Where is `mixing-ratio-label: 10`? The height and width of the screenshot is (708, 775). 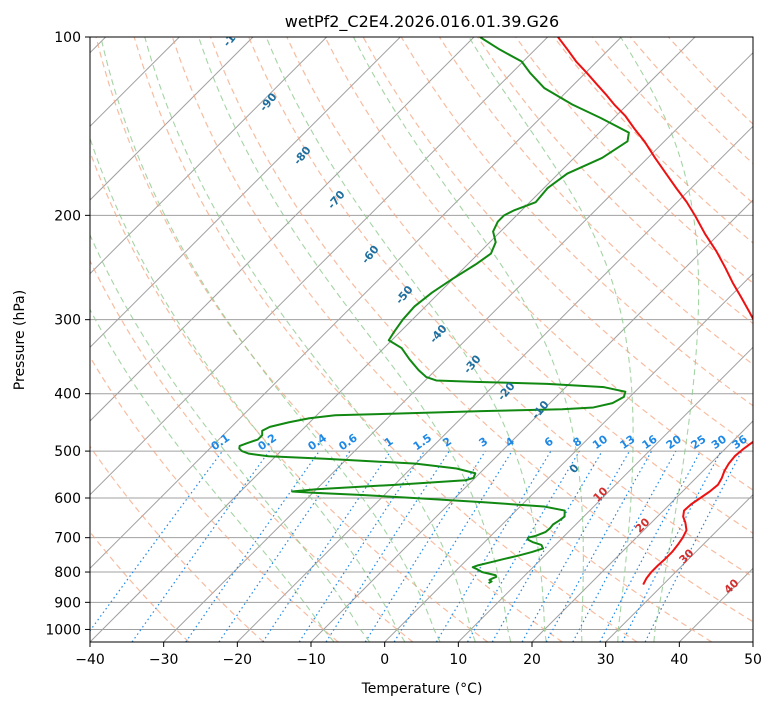
mixing-ratio-label: 10 is located at coordinates (600, 442).